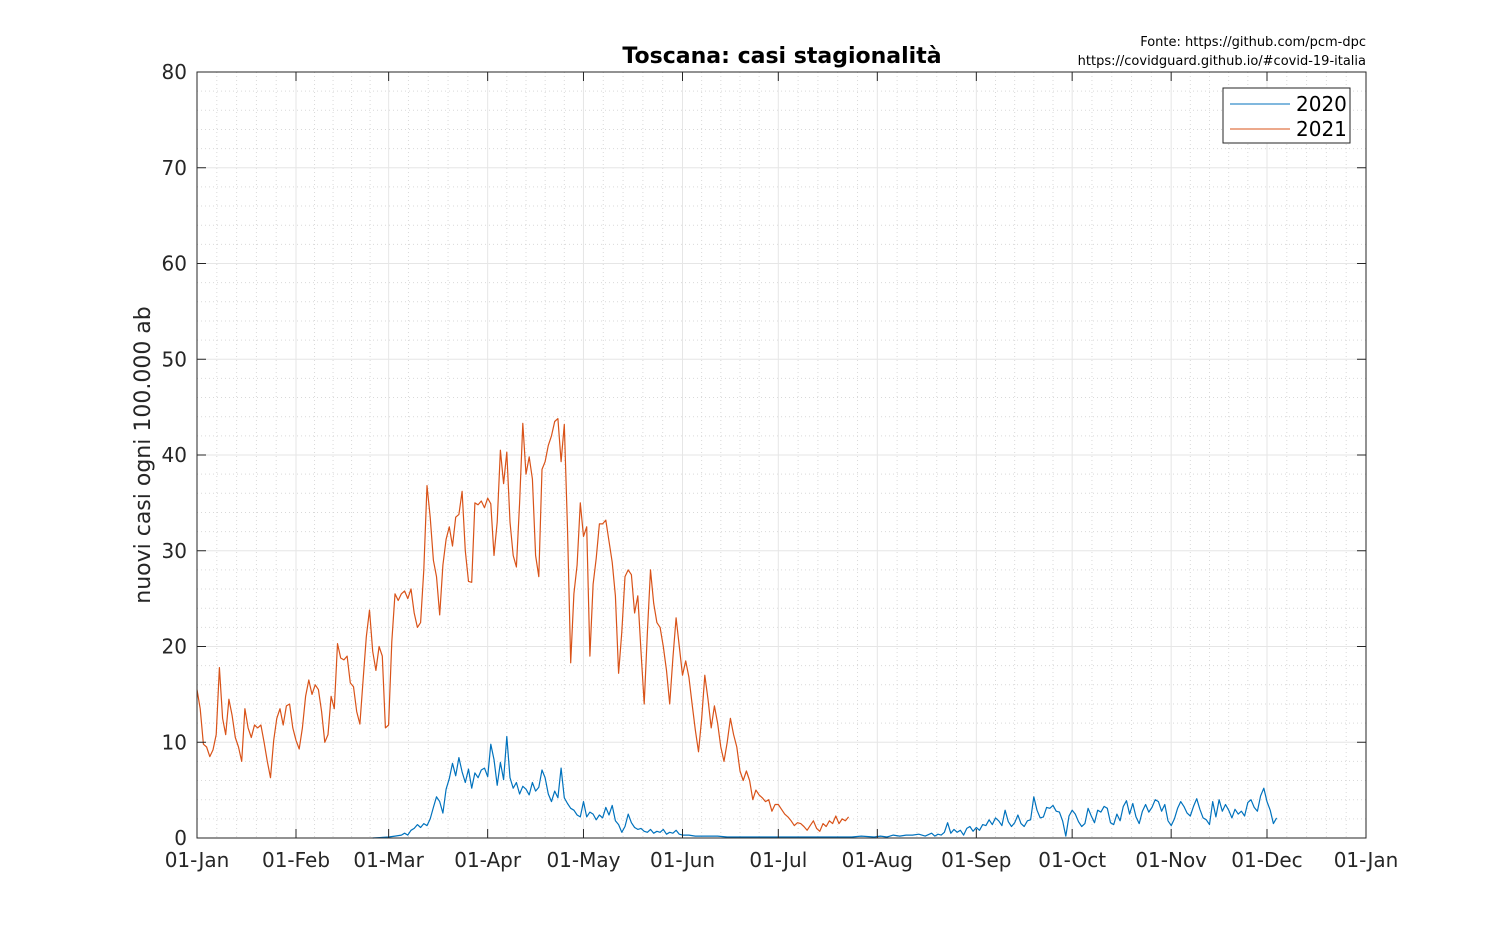  I want to click on x-tick-label: 01-Jun, so click(682, 860).